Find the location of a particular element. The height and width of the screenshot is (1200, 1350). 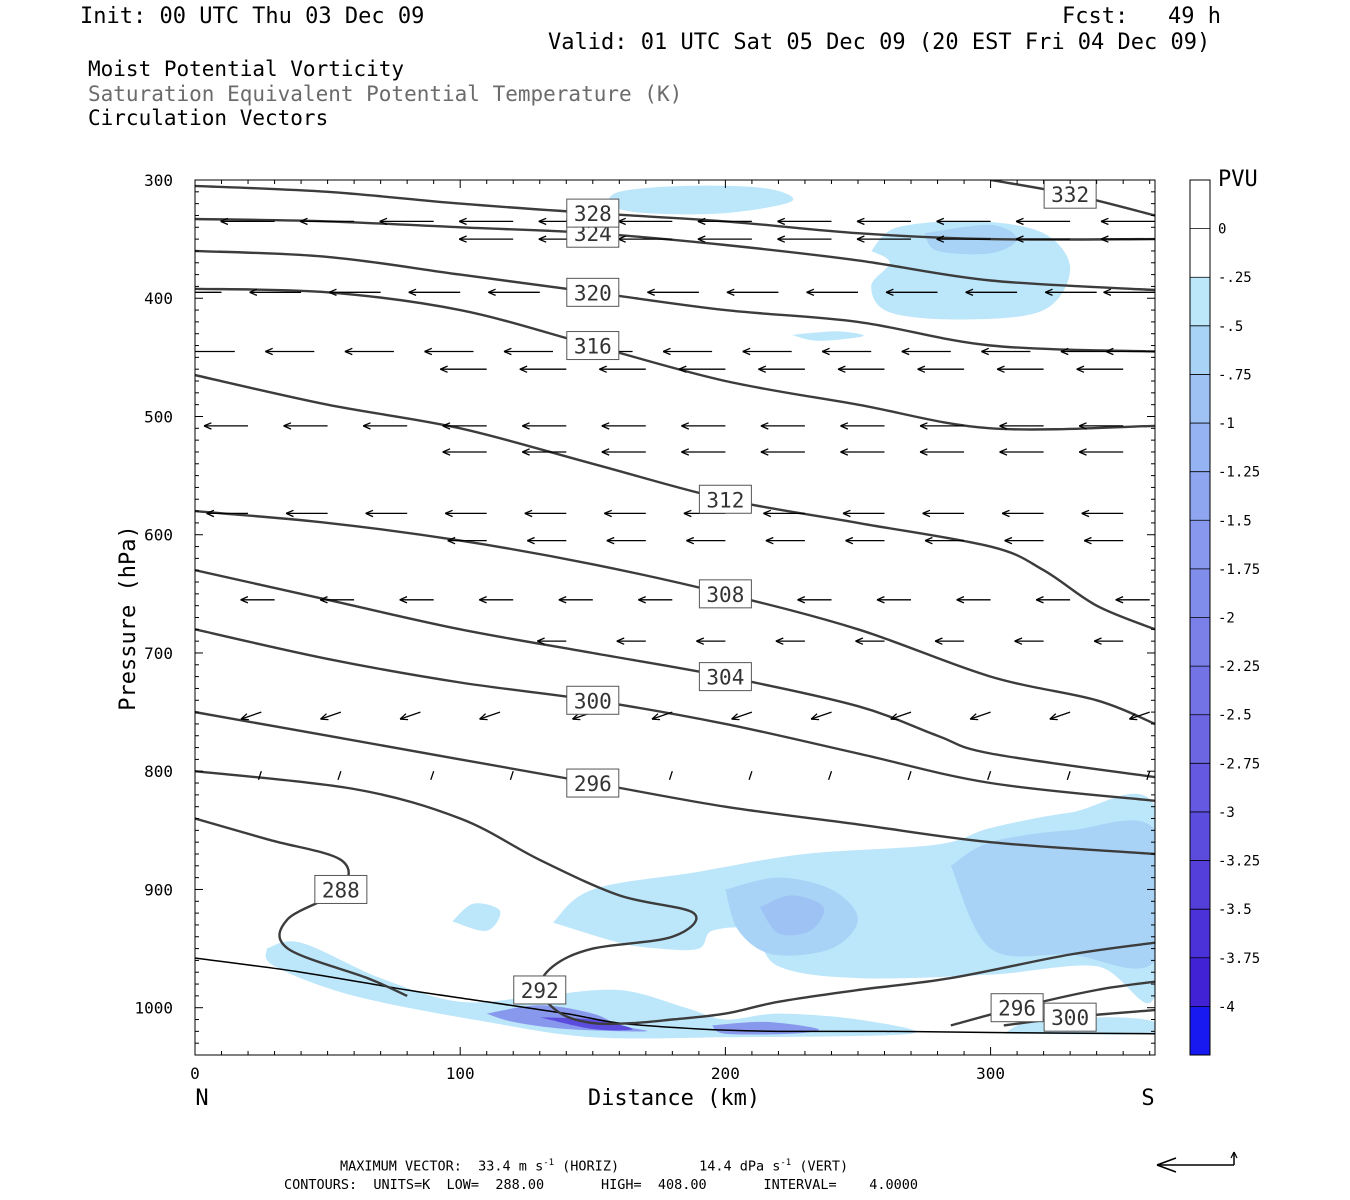

reference-vector-icon is located at coordinates (1197, 1162).